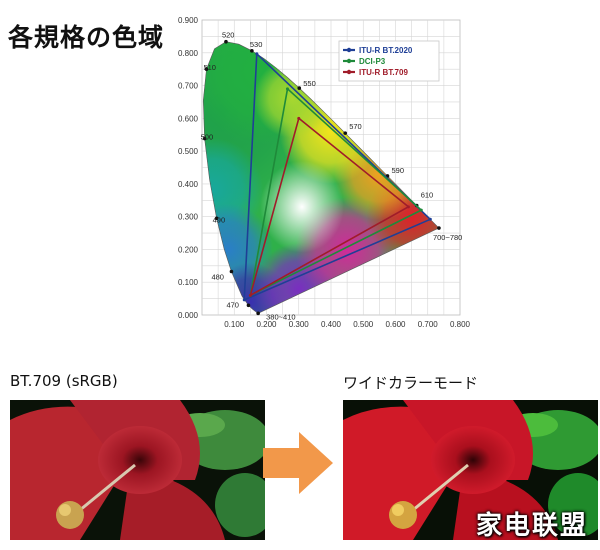  I want to click on y-tick-label: 0.300, so click(188, 217).